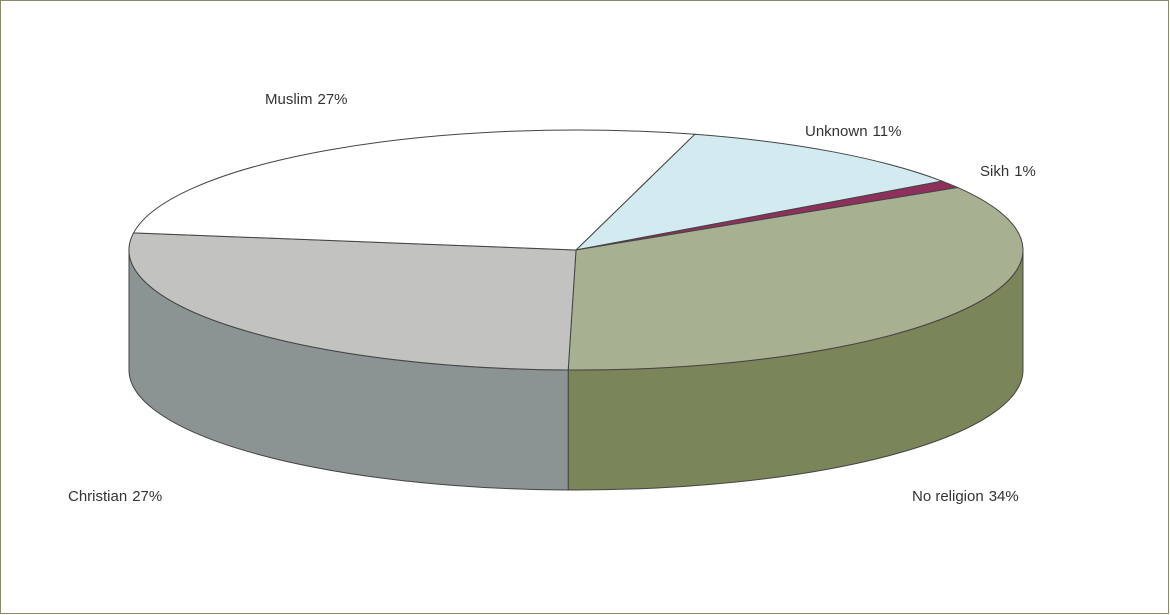 This screenshot has height=615, width=1170. I want to click on category-label: Unknown, so click(836, 131).